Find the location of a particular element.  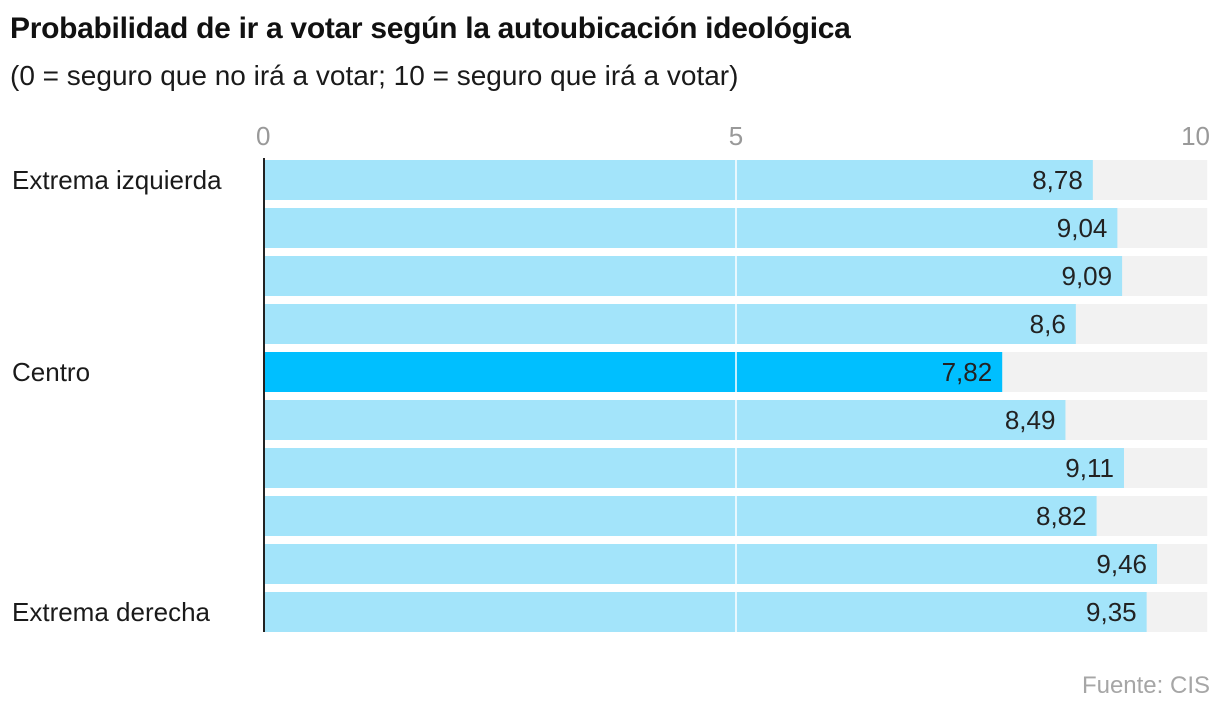

data-label: 9,46 is located at coordinates (1121, 564).